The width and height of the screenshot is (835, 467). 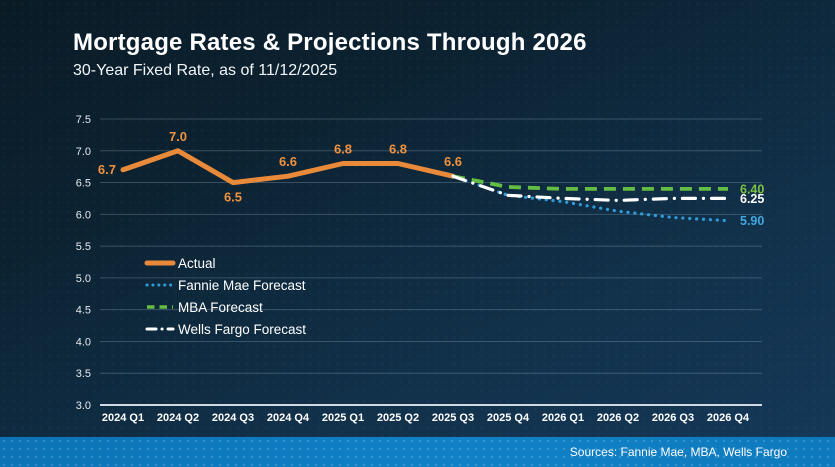 What do you see at coordinates (220, 307) in the screenshot?
I see `legend-label-mba-forecast: MBA Forecast` at bounding box center [220, 307].